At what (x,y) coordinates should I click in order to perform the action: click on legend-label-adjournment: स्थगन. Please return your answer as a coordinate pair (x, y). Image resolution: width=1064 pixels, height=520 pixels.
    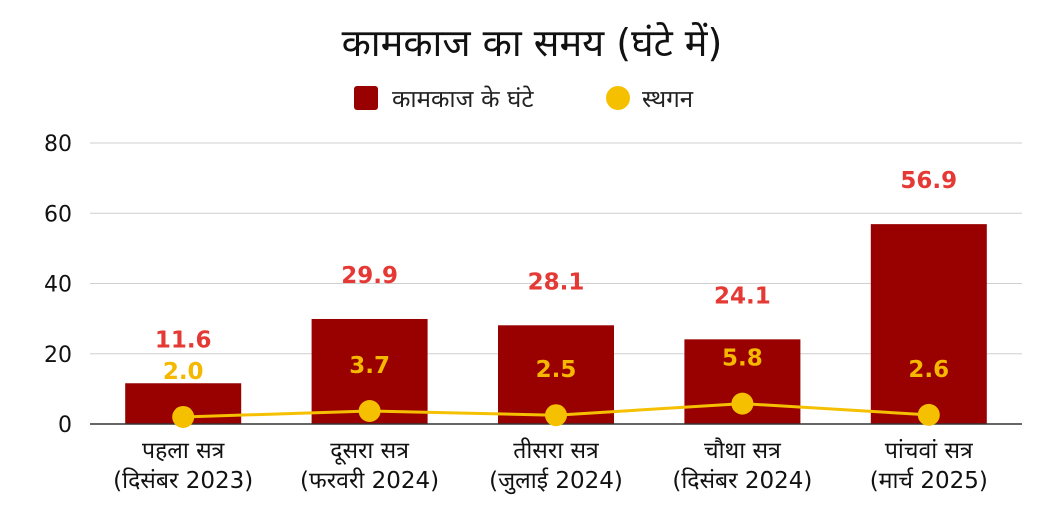
    Looking at the image, I should click on (668, 99).